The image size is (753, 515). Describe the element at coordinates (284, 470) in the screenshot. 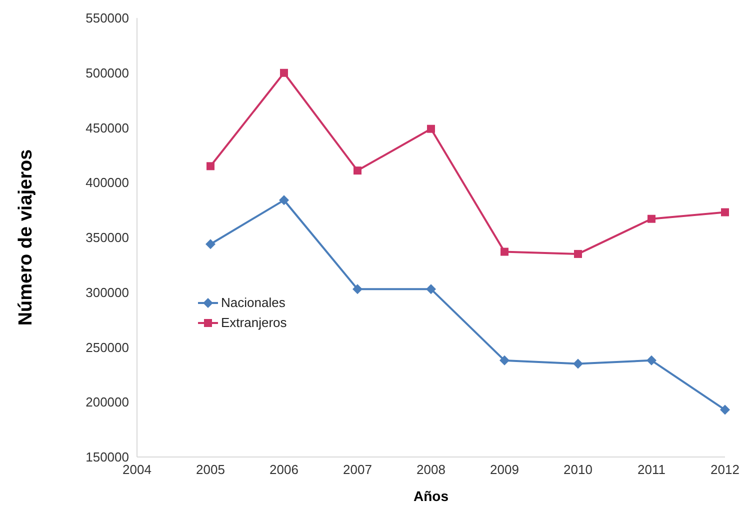

I see `x-tick-label: 2006` at that location.